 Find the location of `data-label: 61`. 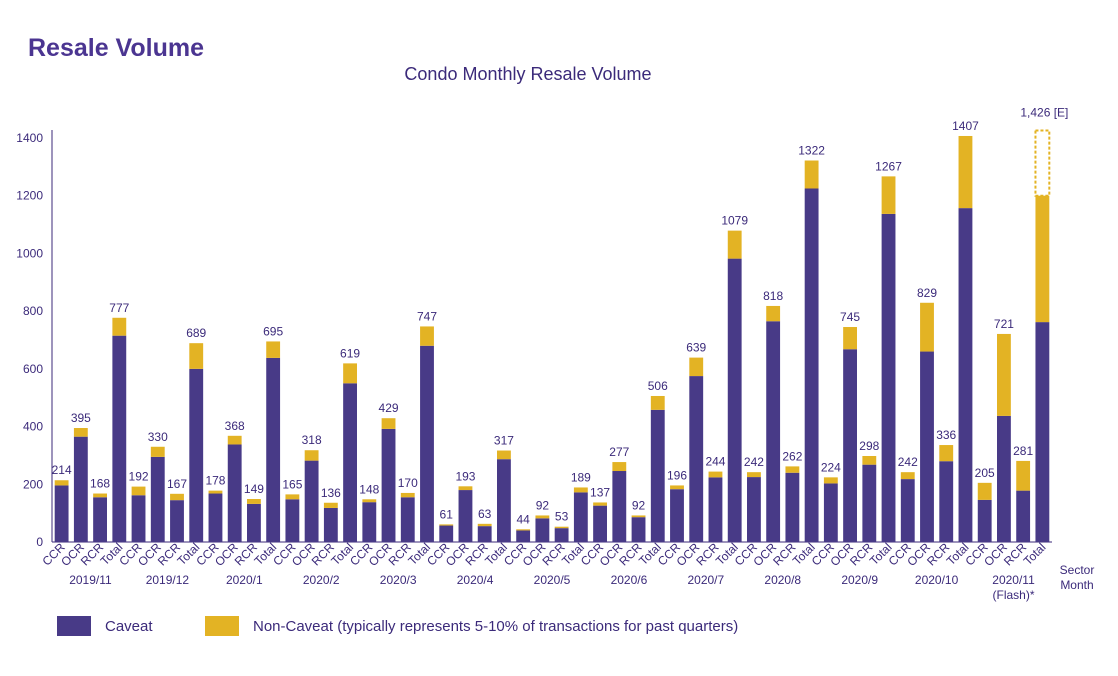

data-label: 61 is located at coordinates (447, 514).